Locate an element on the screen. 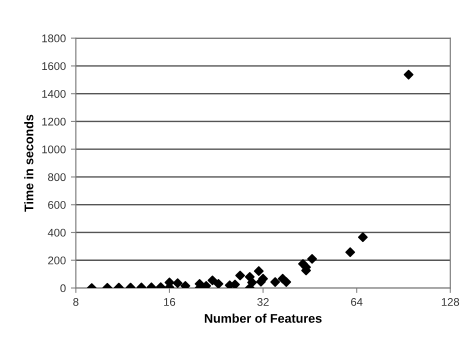 The height and width of the screenshot is (347, 474). y-tick-label: 200 is located at coordinates (57, 260).